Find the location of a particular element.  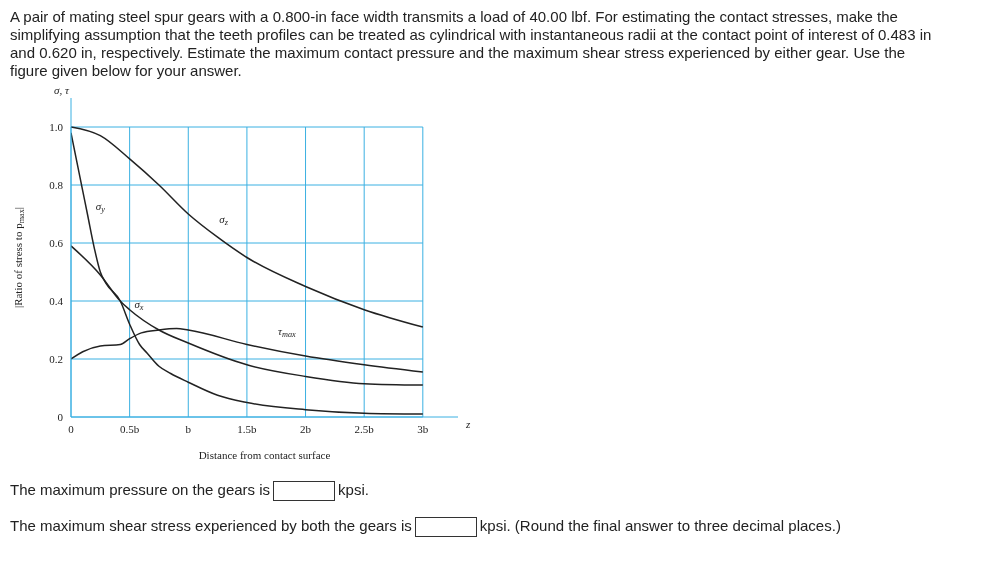

text: kpsi. (Round the final answer to three decimal places.) is located at coordinates (660, 526).